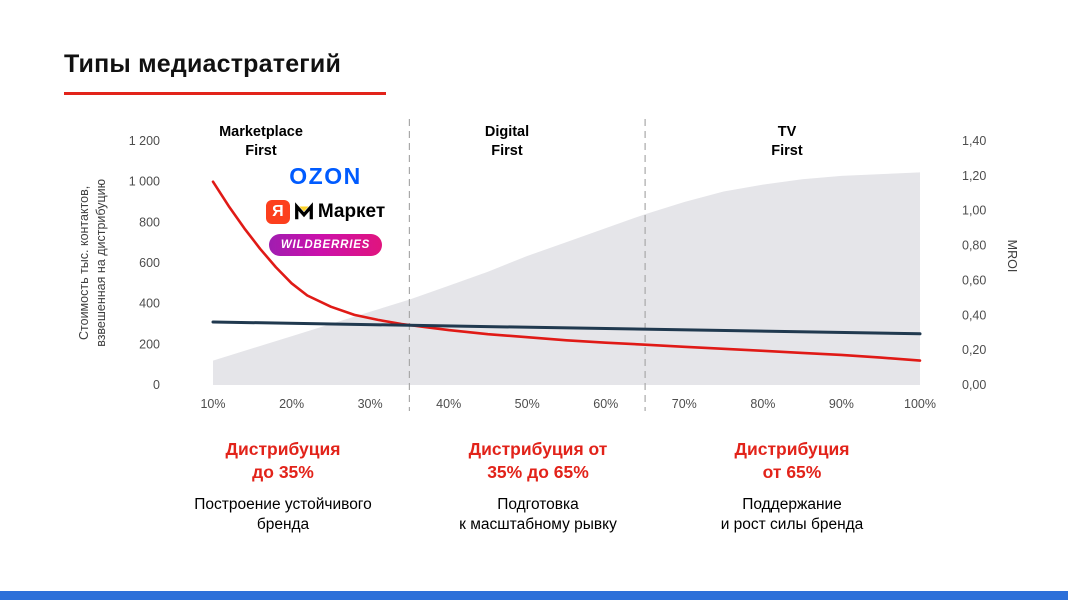 Image resolution: width=1068 pixels, height=600 pixels. Describe the element at coordinates (974, 211) in the screenshot. I see `y-right-tick-label: 1,00` at that location.